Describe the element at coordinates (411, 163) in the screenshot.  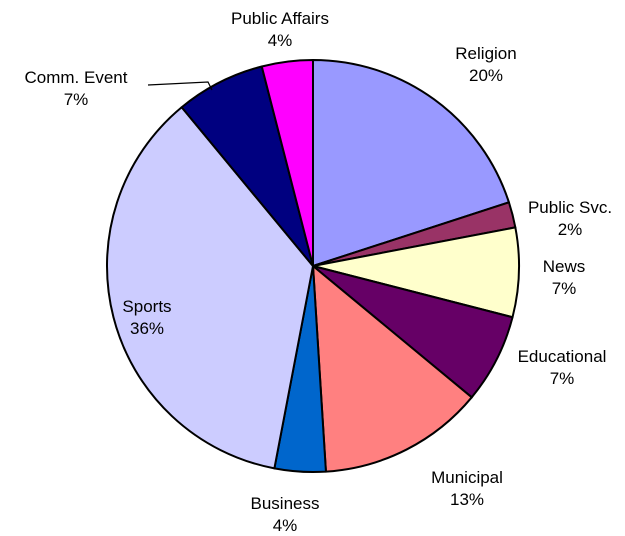
I see `pie-slice-religion` at that location.